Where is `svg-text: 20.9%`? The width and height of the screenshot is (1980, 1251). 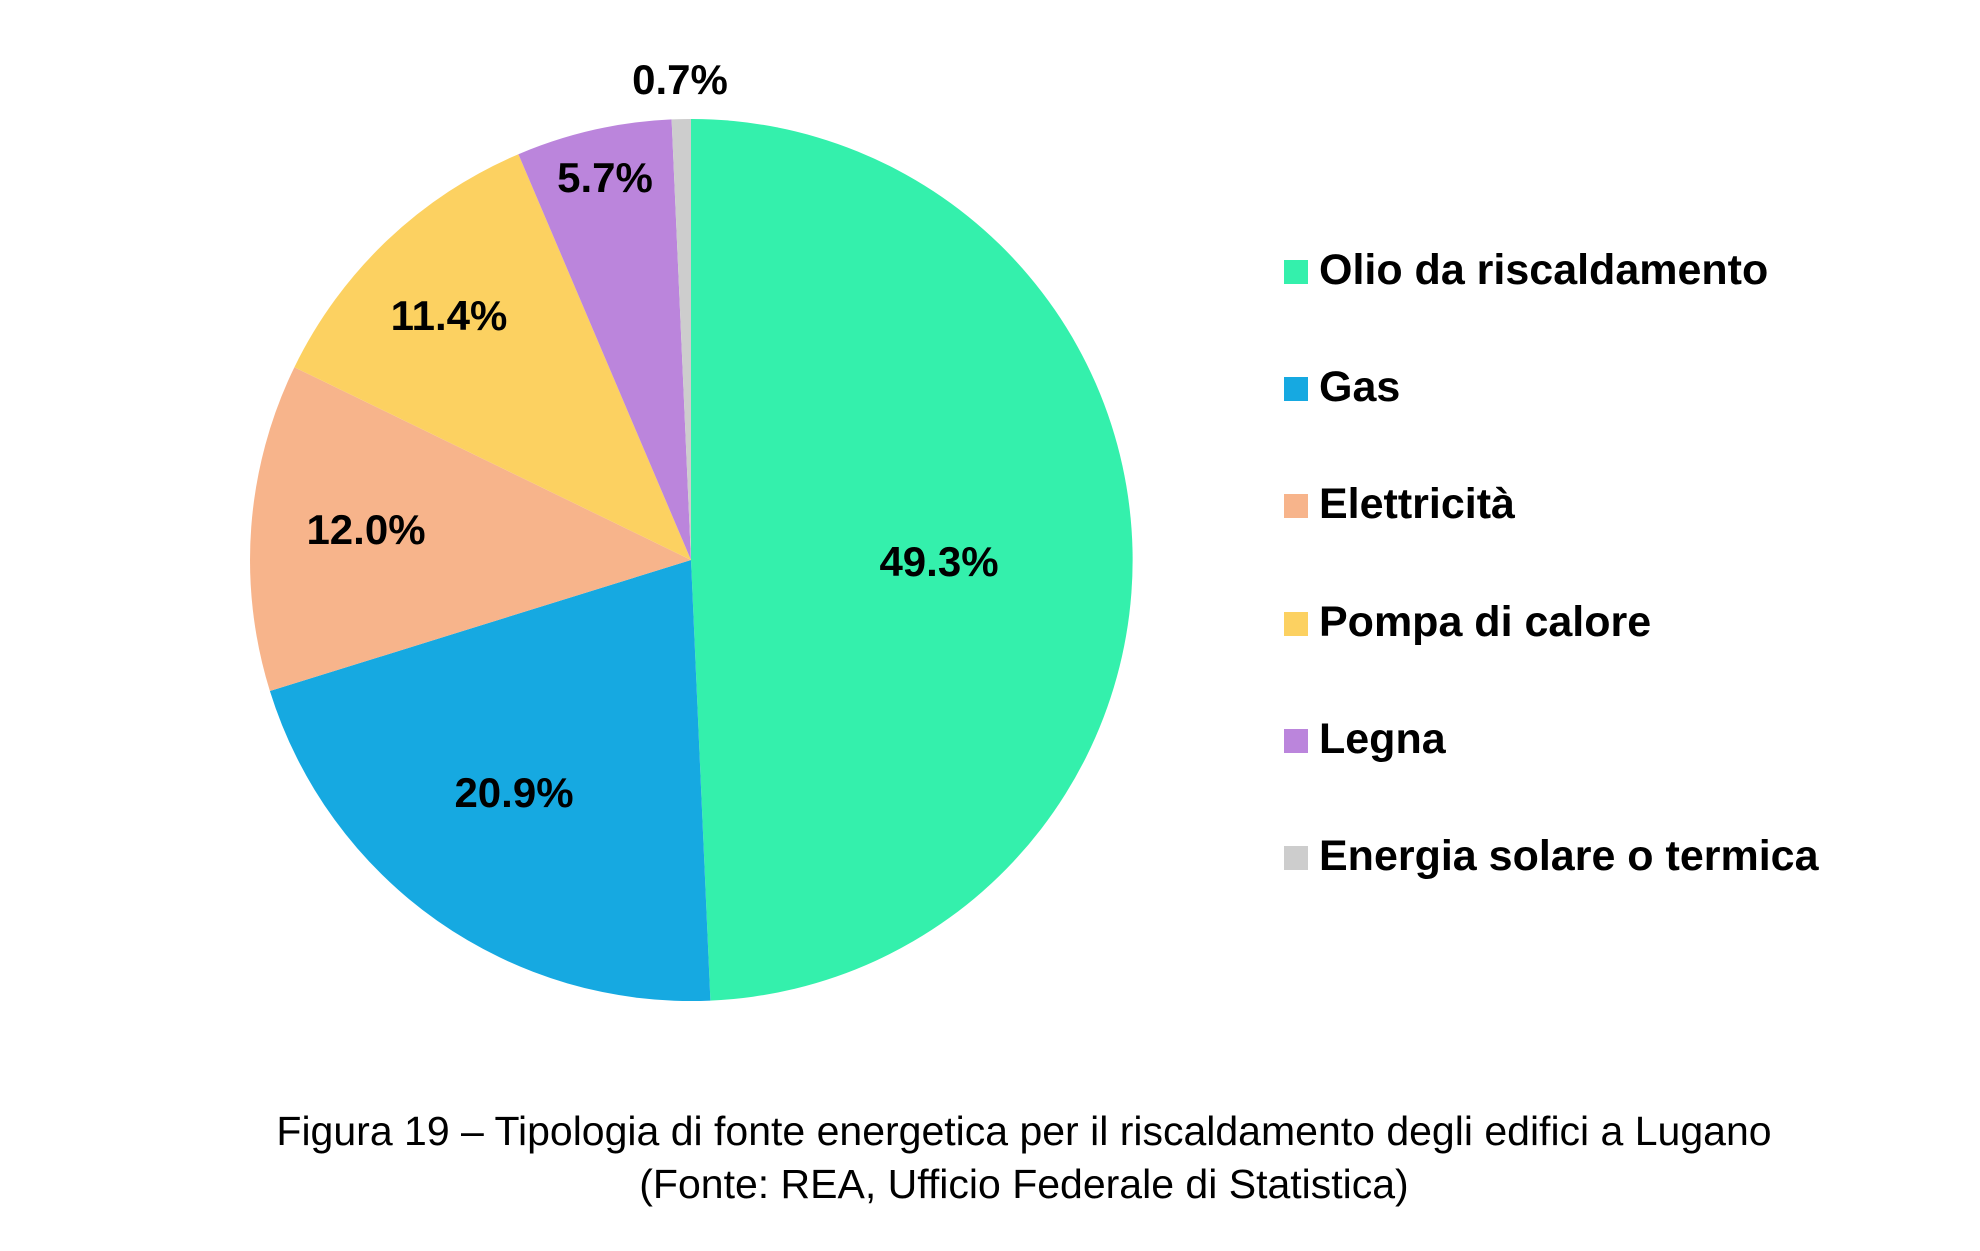
svg-text: 20.9% is located at coordinates (513, 792).